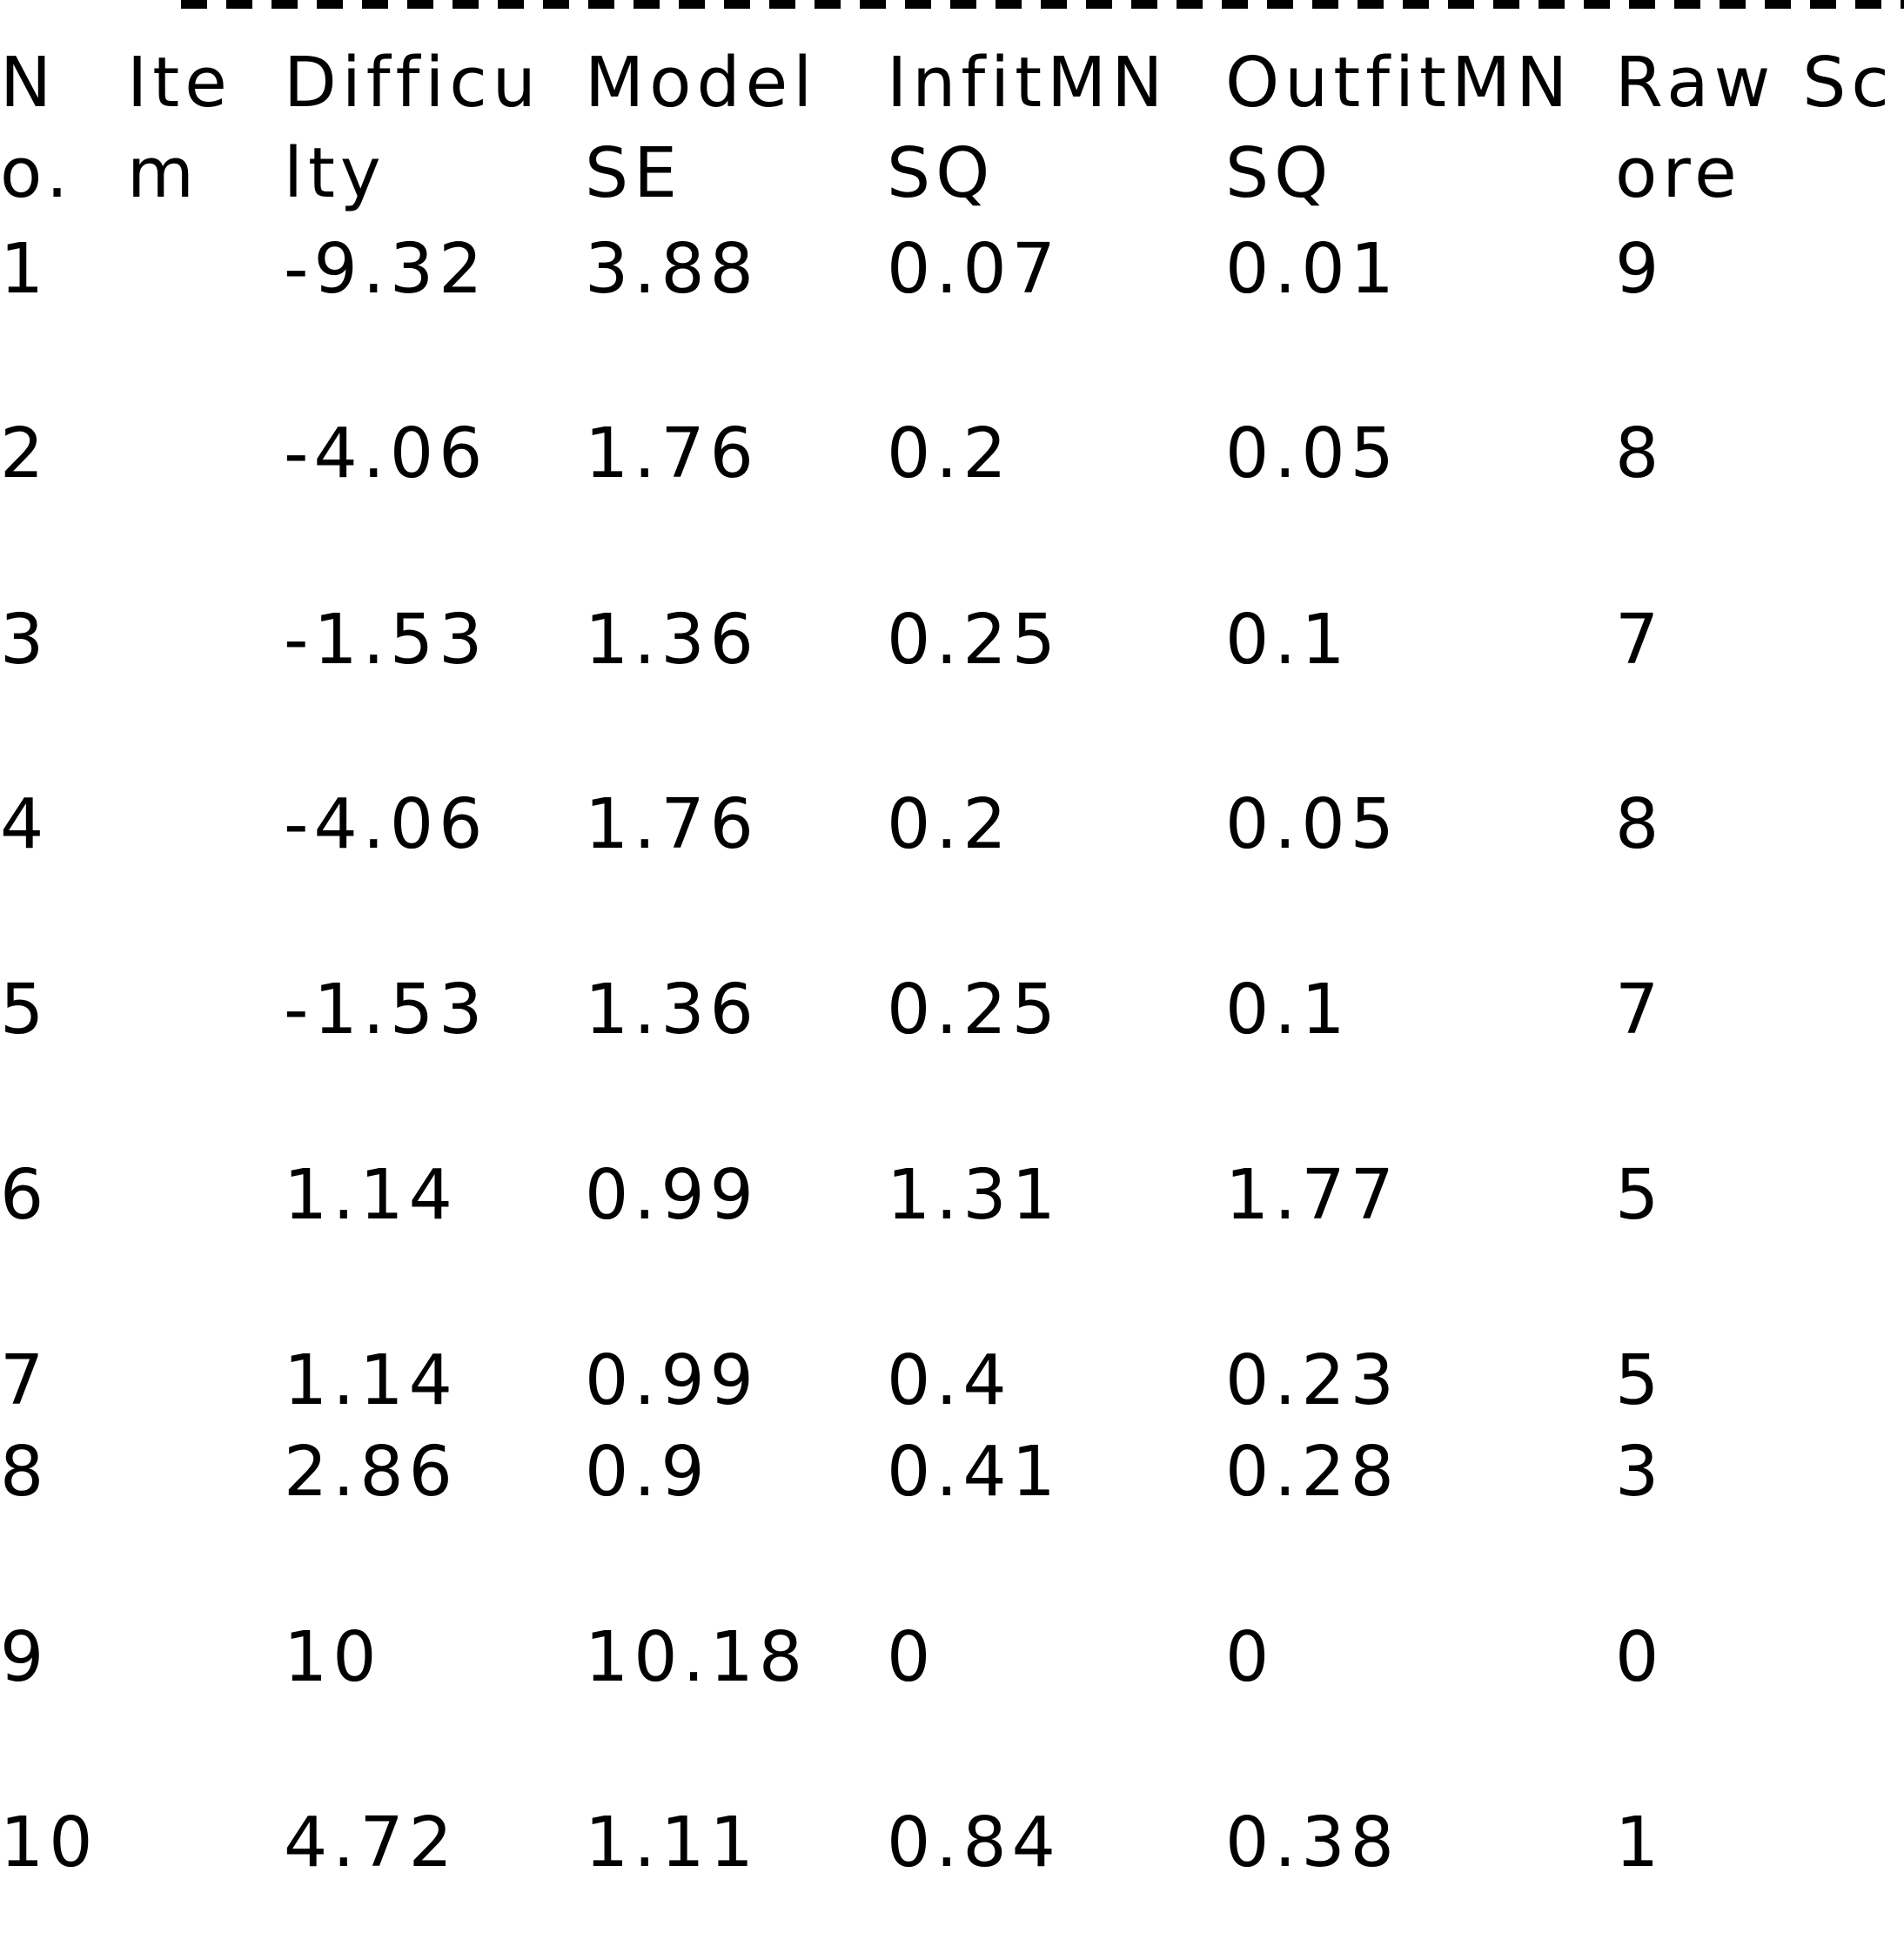 The width and height of the screenshot is (1904, 1960). Describe the element at coordinates (974, 1195) in the screenshot. I see `table-cell-infit-mnsq: 1.31` at that location.